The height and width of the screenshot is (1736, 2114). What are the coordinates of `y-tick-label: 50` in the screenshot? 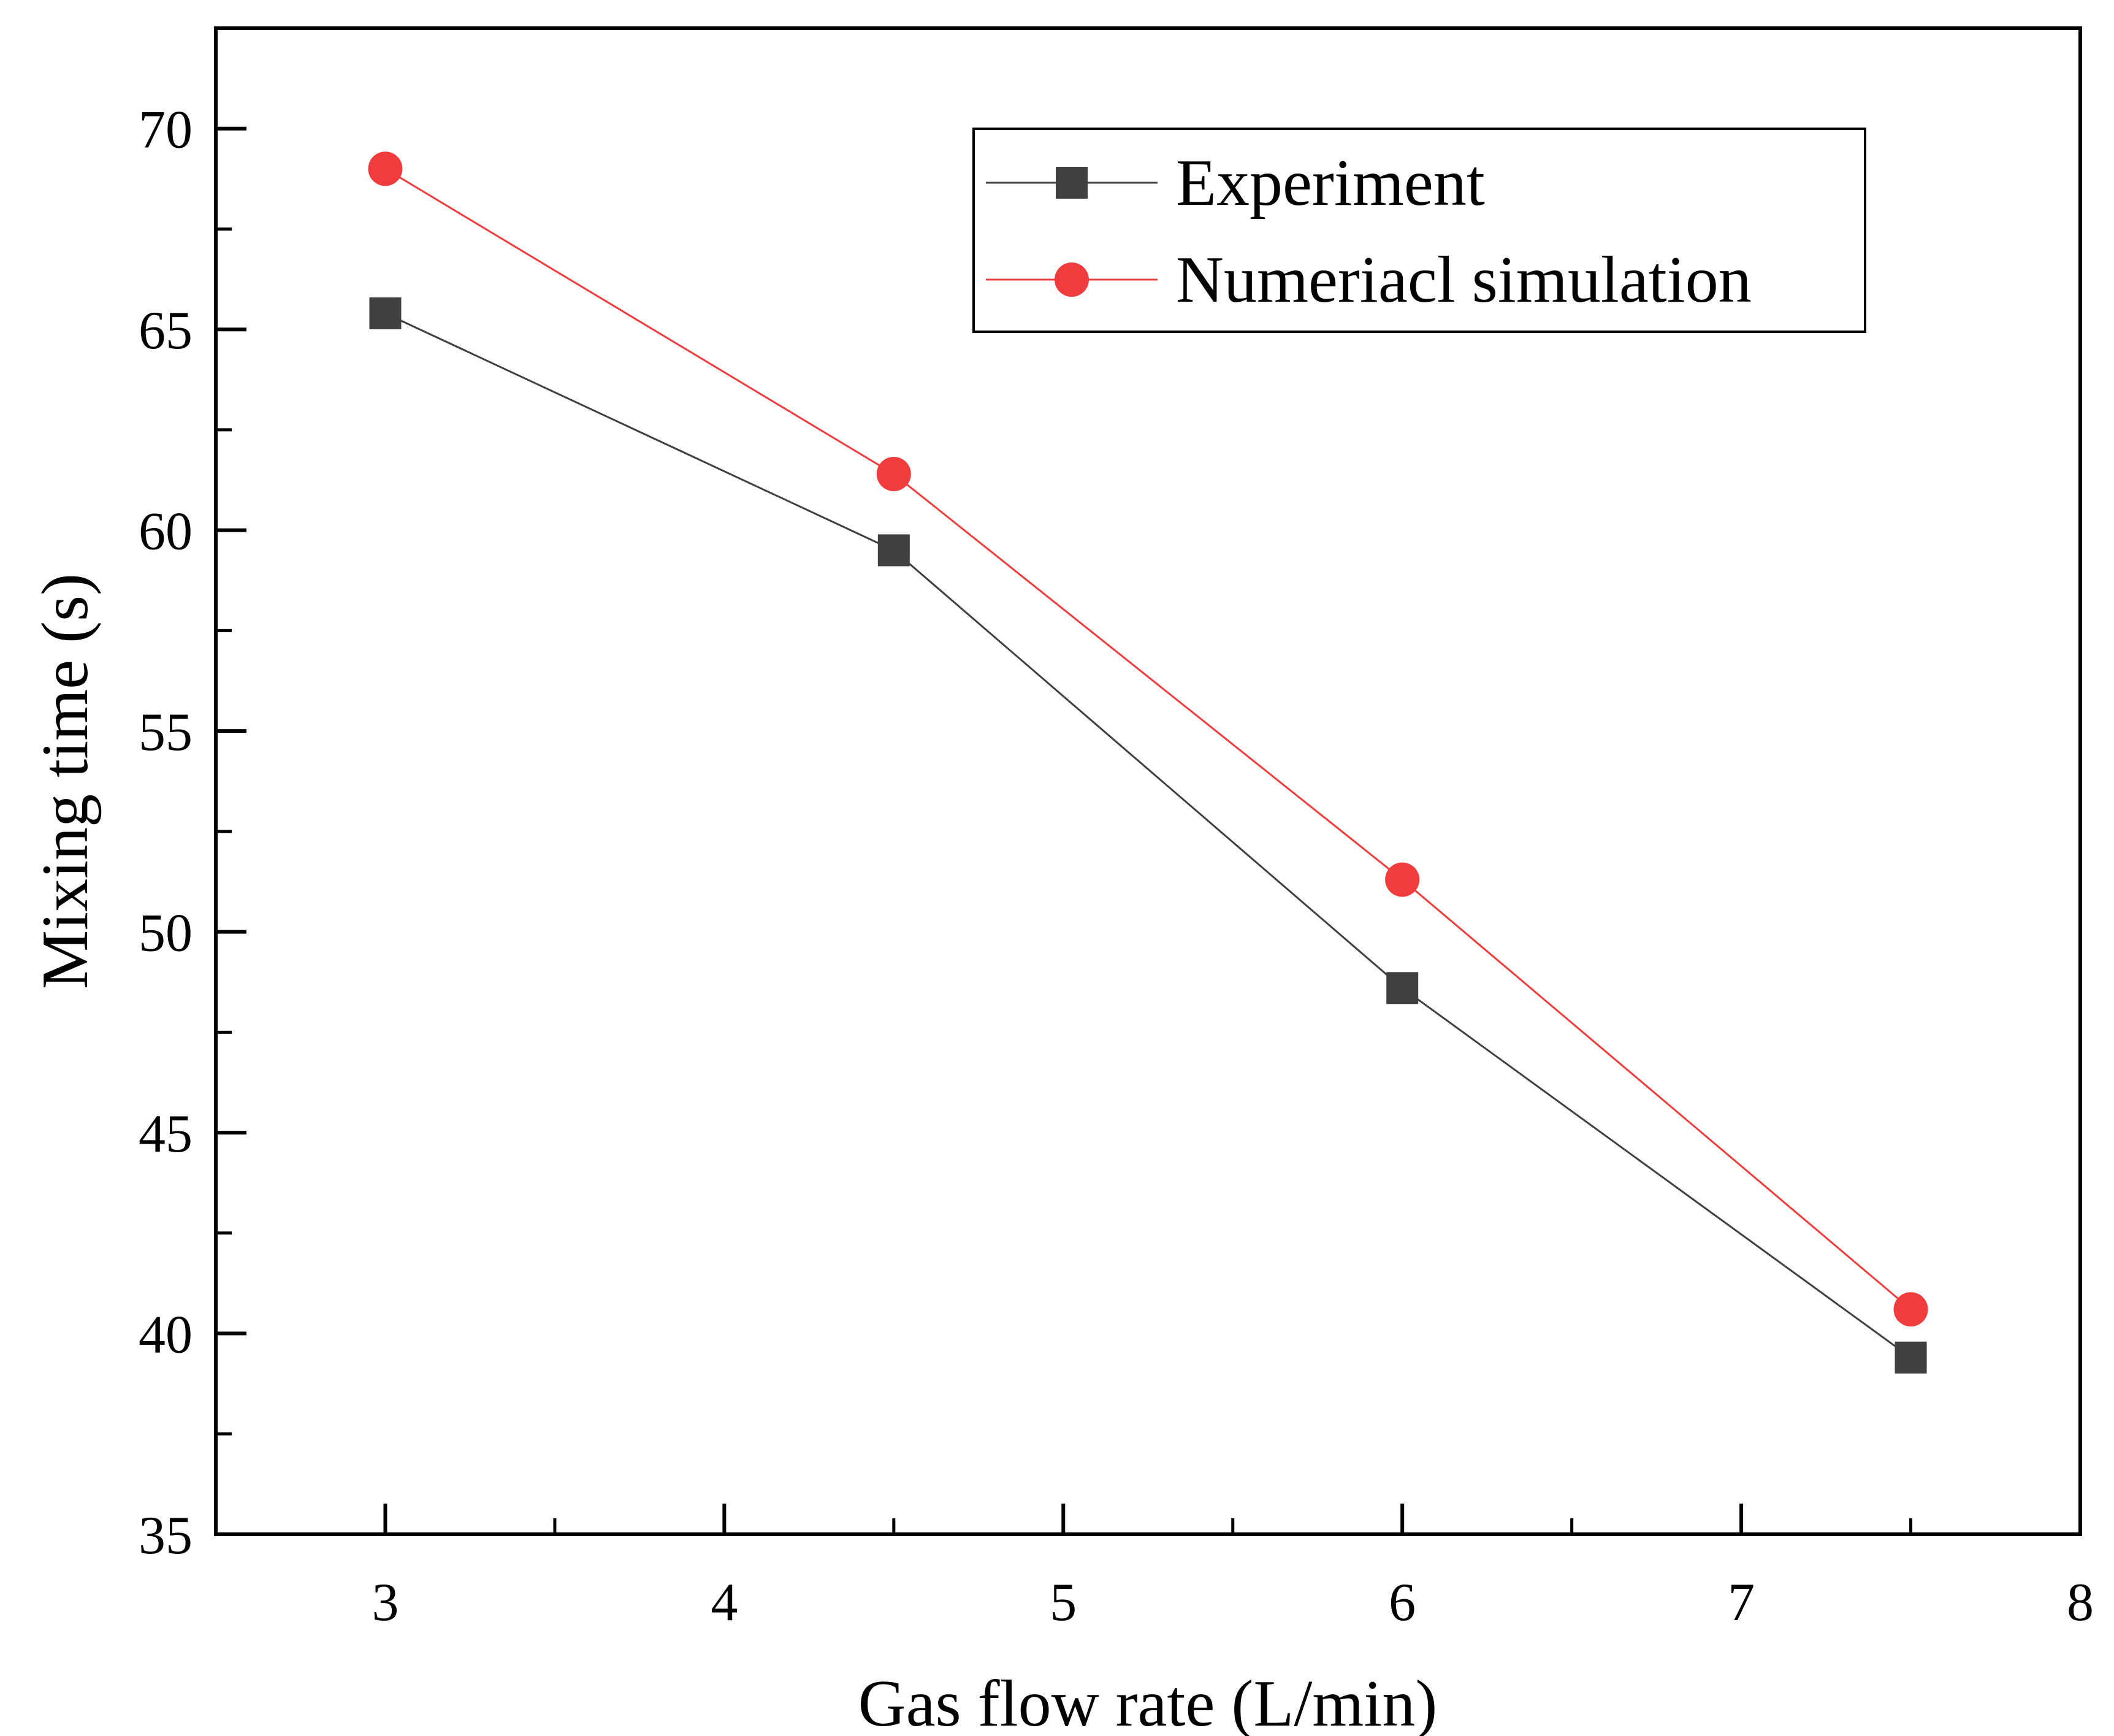 It's located at (166, 933).